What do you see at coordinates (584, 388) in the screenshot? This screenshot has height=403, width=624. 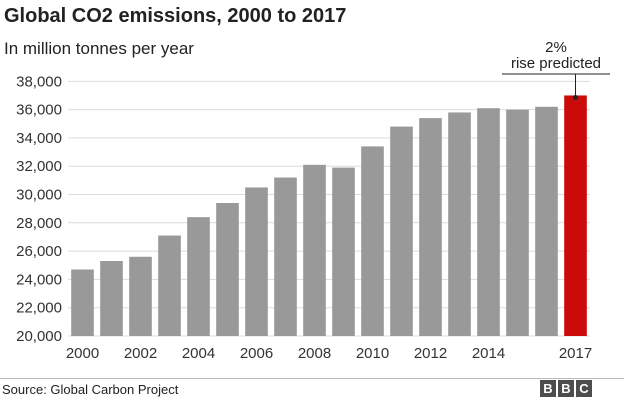 I see `bbc-logo-letter: C` at bounding box center [584, 388].